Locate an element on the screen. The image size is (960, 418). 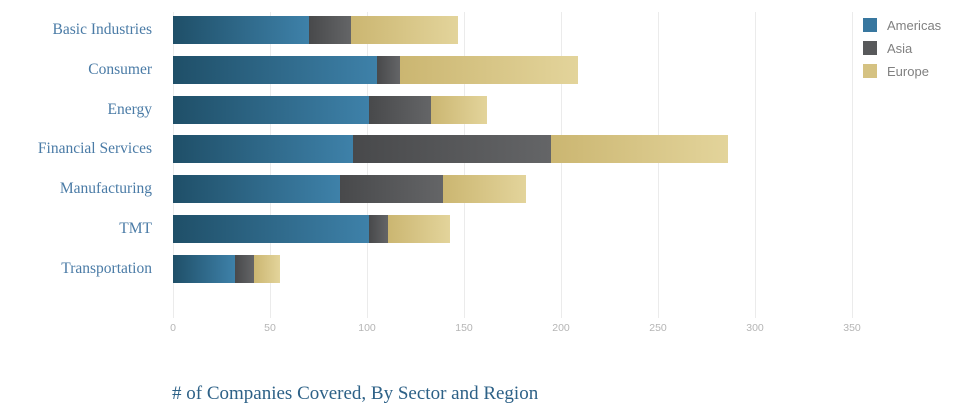
x-tick-label: 350 is located at coordinates (852, 328).